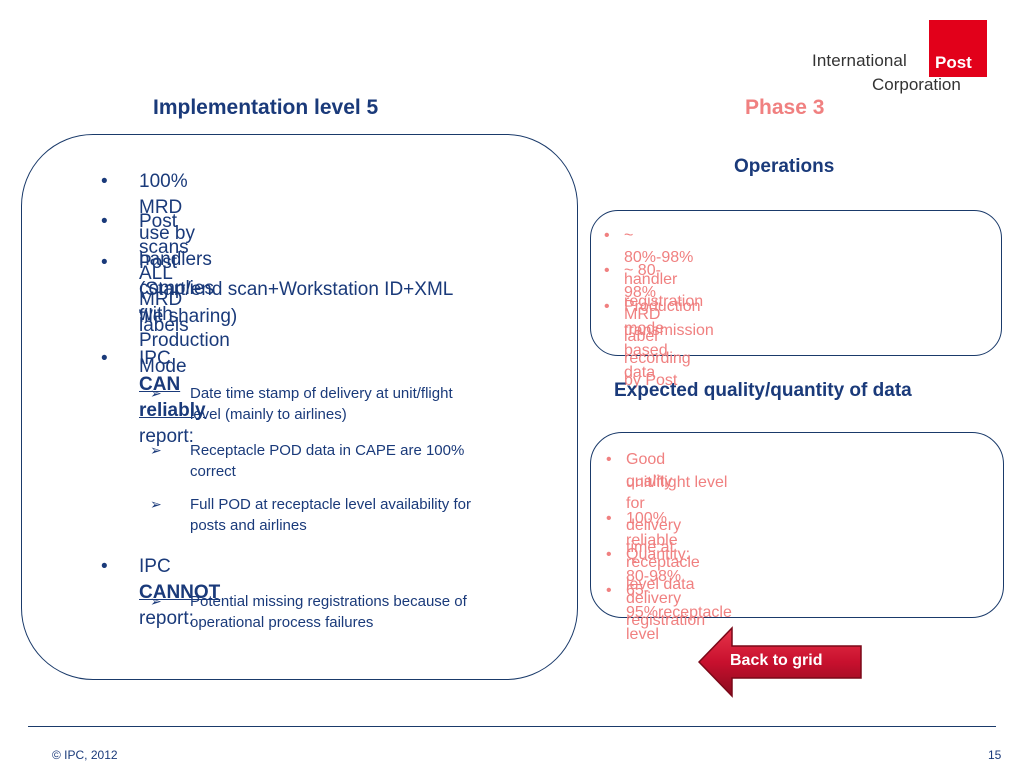  I want to click on logo-text-corporation: Corporation, so click(916, 84).